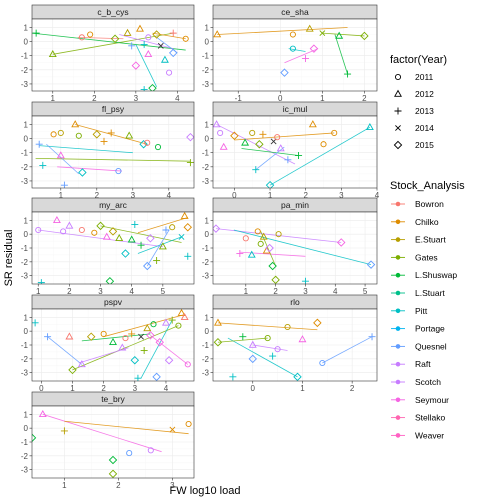 This screenshot has width=480, height=500. I want to click on facet-strip-label: rlo, so click(295, 302).